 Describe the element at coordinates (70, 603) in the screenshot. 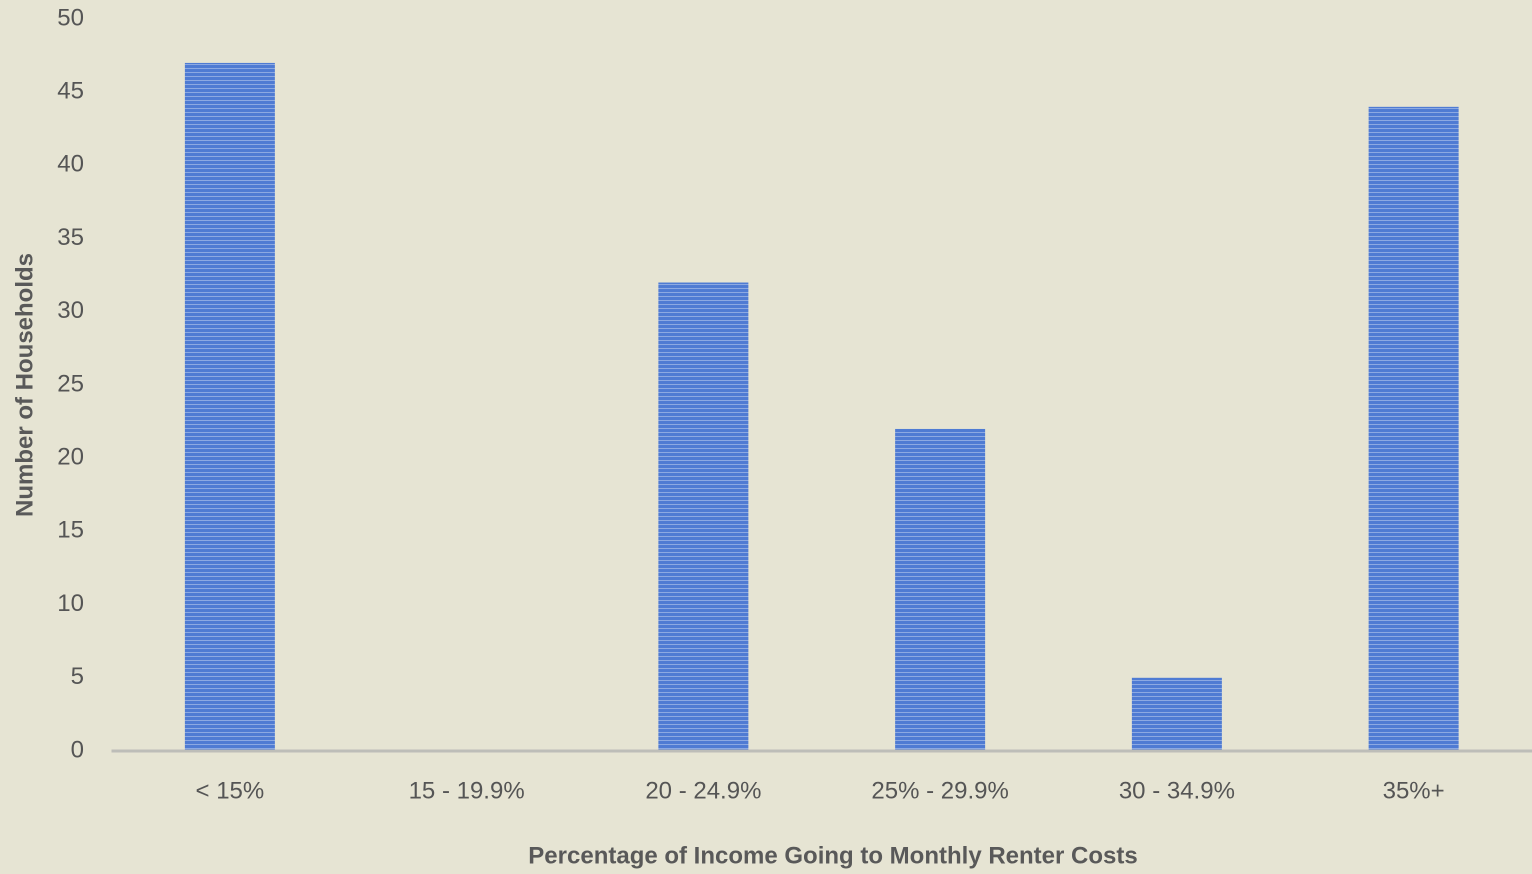

I see `y-tick-label: 10` at that location.